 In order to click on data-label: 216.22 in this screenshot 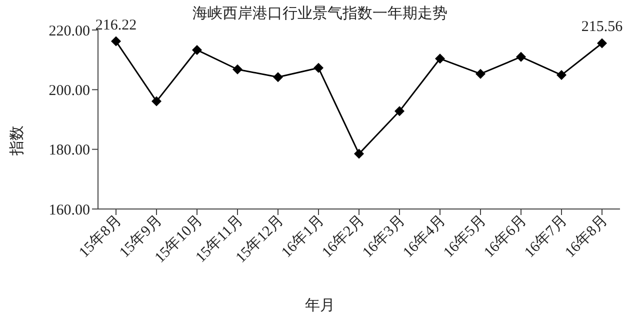, I will do `click(116, 25)`.